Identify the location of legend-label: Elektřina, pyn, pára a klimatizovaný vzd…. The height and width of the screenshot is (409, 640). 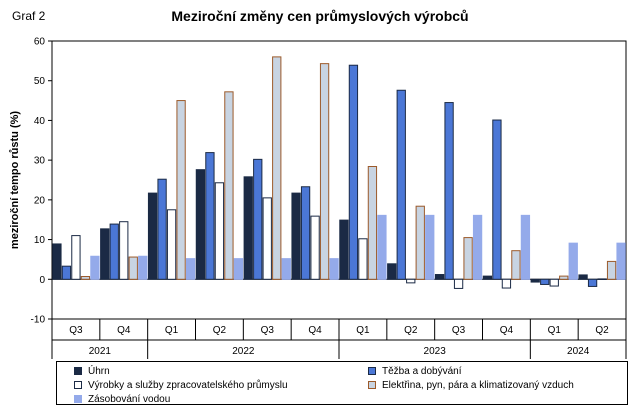
(478, 385).